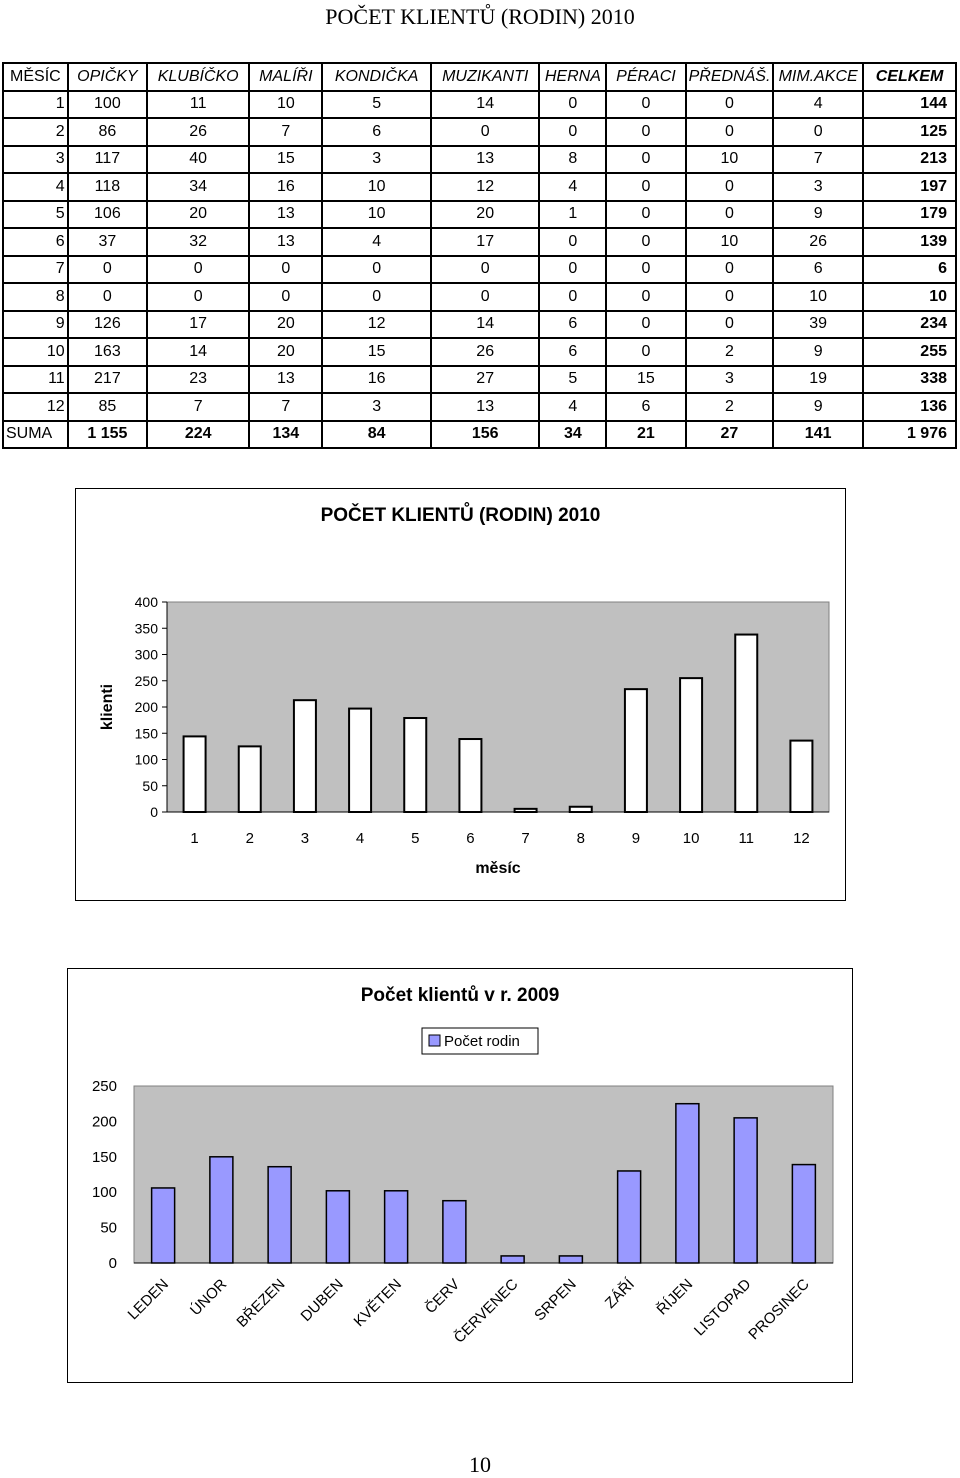 Image resolution: width=960 pixels, height=1478 pixels. Describe the element at coordinates (35, 269) in the screenshot. I see `month-cell: 7` at that location.